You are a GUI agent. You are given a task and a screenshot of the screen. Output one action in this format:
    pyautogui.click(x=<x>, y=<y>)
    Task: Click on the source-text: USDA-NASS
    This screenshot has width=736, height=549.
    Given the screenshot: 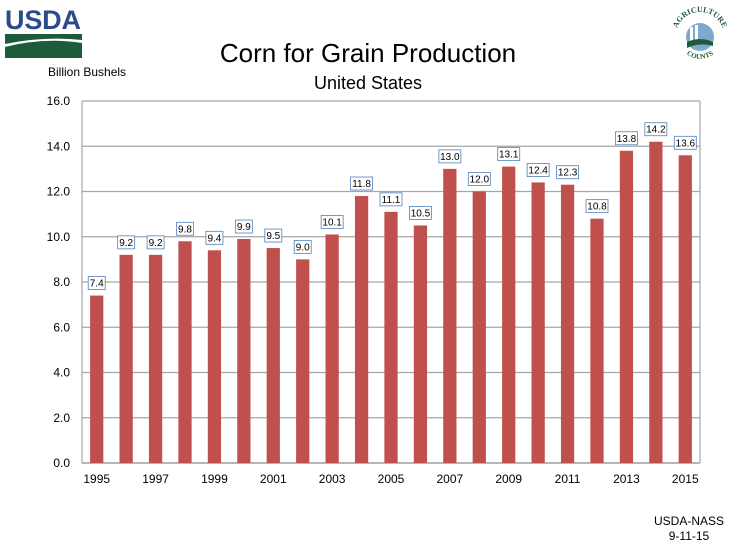 What is the action you would take?
    pyautogui.click(x=688, y=521)
    